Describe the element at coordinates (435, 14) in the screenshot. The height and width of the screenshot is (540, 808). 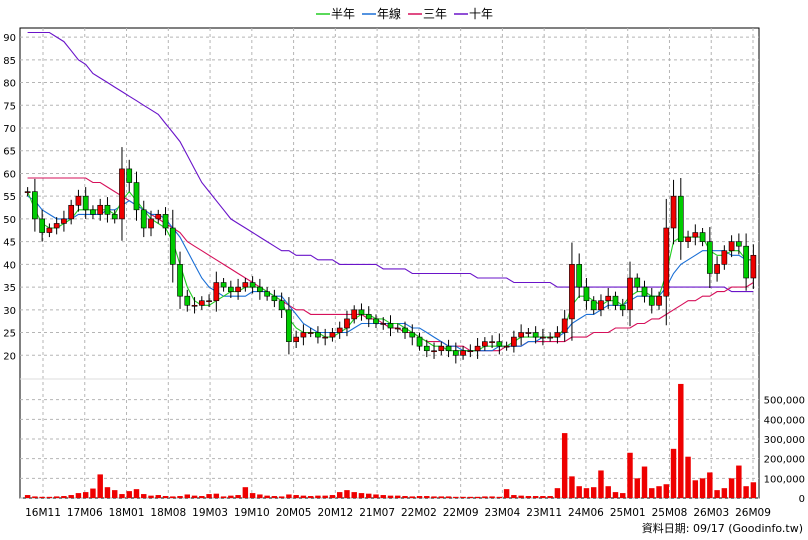
I see `legend-label-three-year: 三年` at that location.